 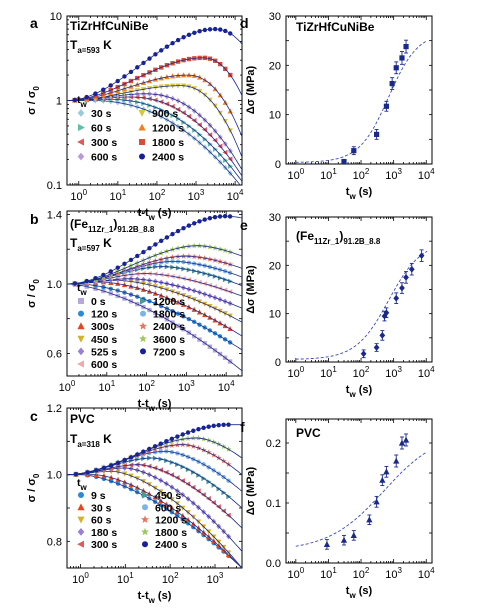 What do you see at coordinates (82, 289) in the screenshot?
I see `legend-title: tw` at bounding box center [82, 289].